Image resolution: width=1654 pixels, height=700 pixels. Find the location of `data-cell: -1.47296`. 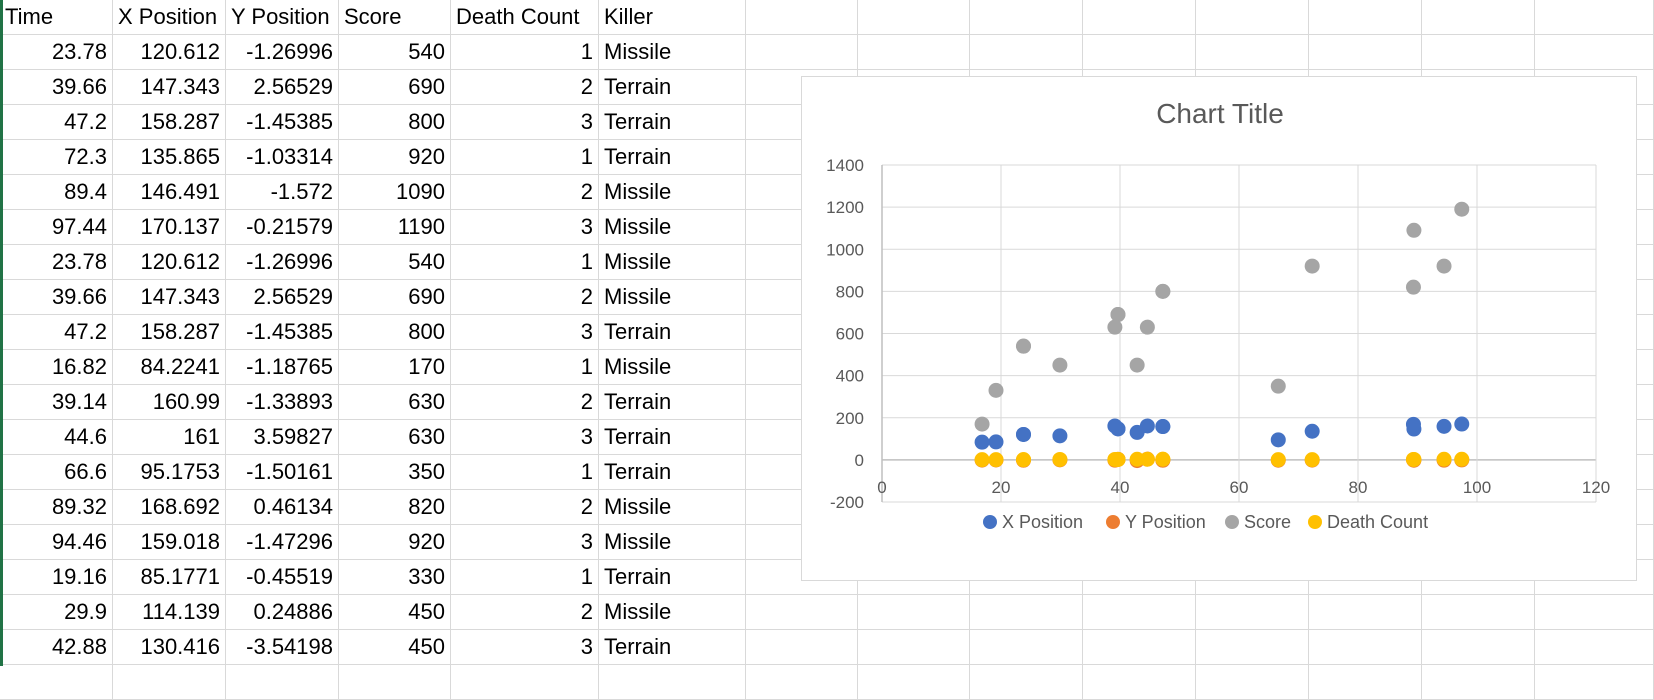

data-cell: -1.47296 is located at coordinates (282, 542).